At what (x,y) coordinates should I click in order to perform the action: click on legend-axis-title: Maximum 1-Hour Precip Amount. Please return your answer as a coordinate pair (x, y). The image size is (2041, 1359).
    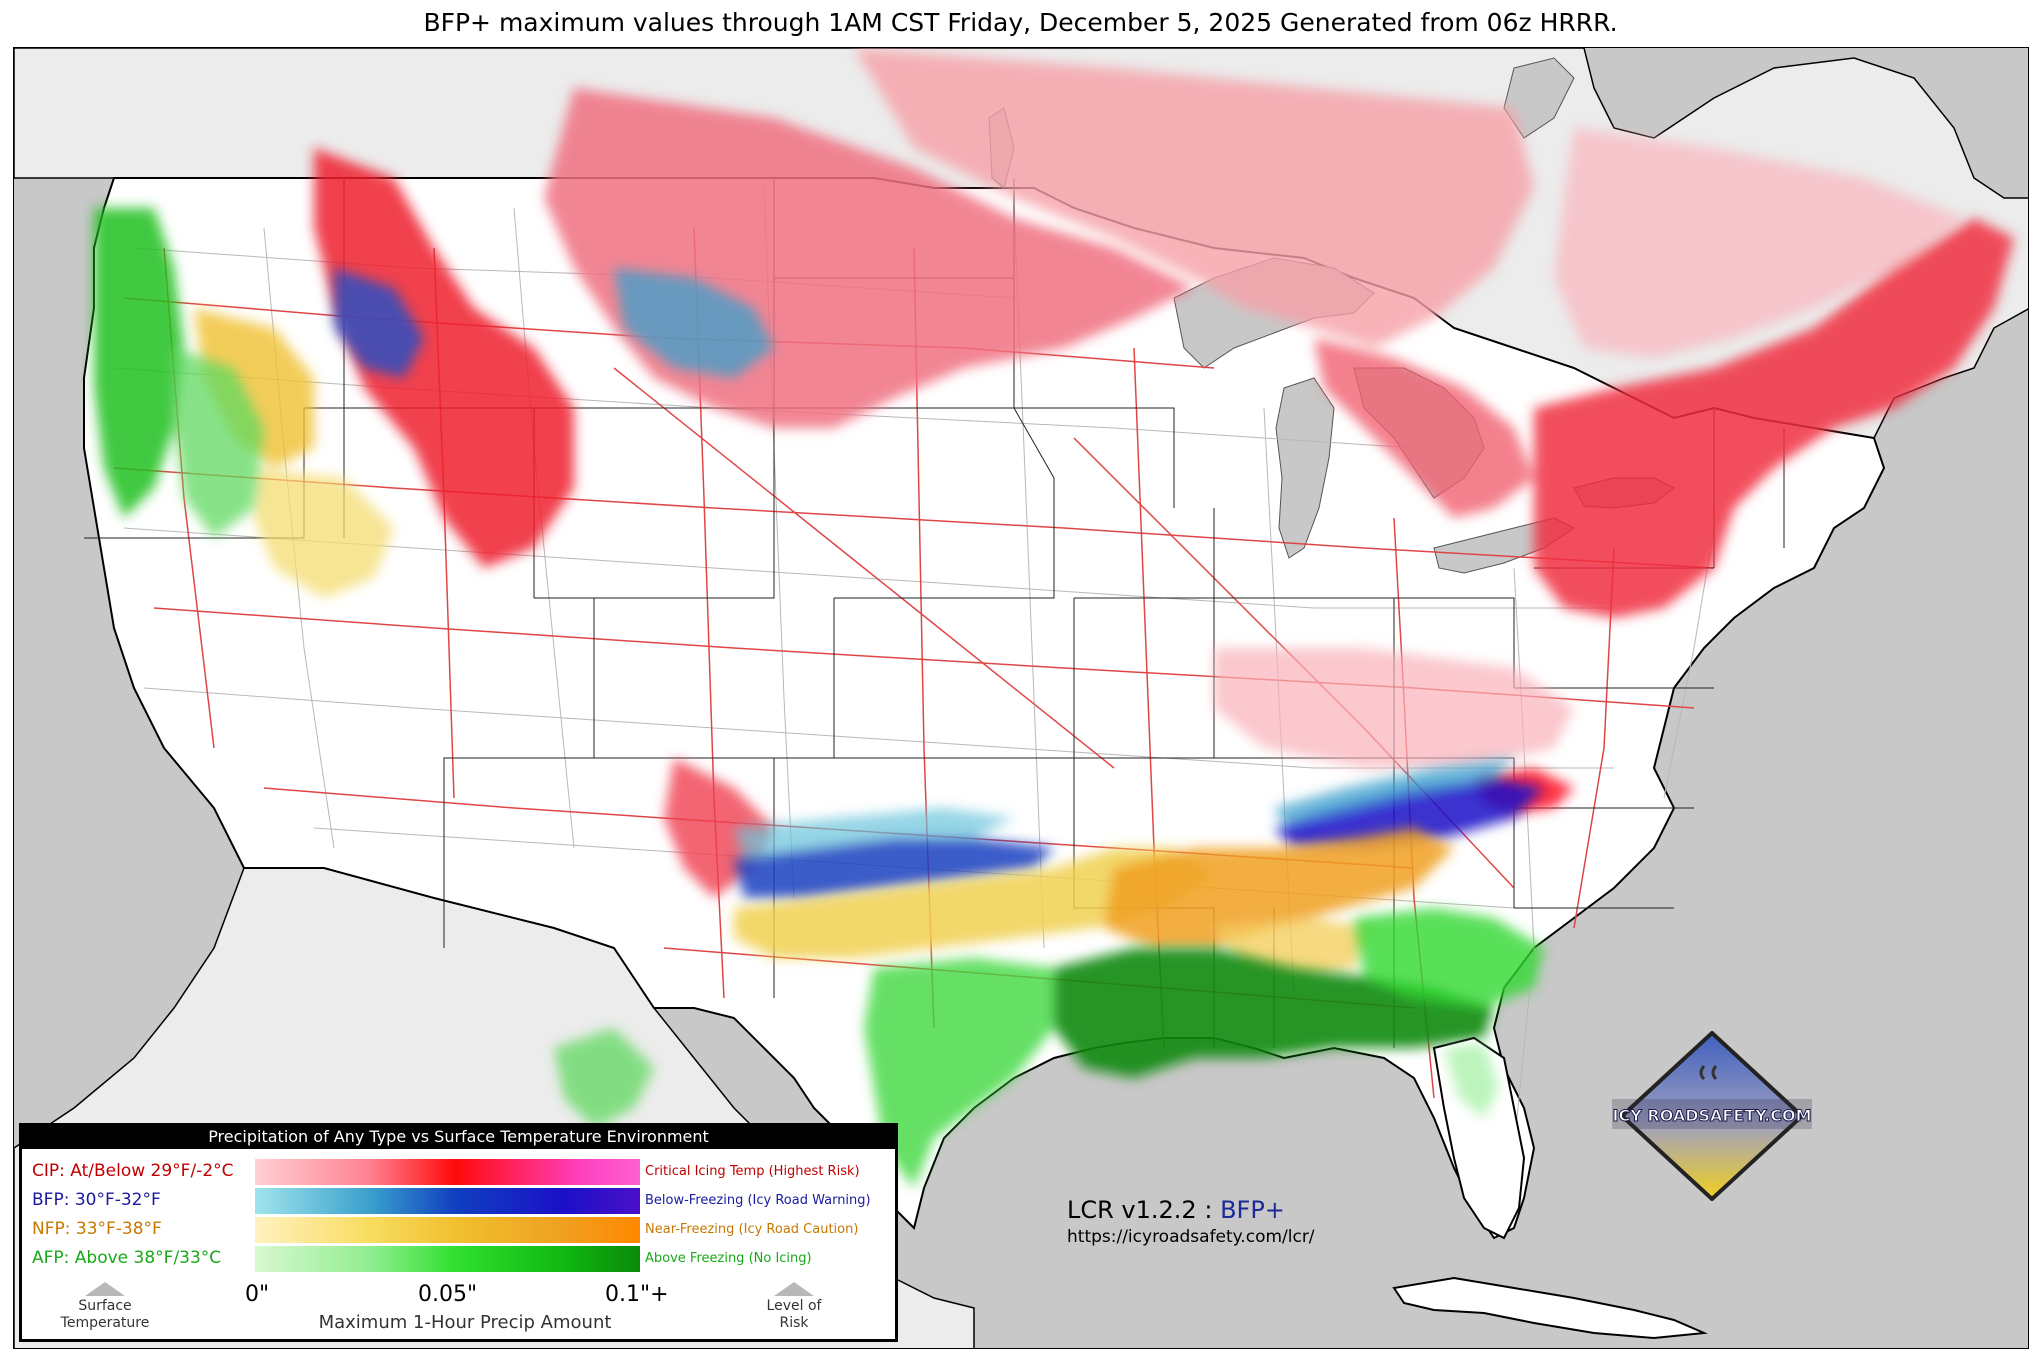
    Looking at the image, I should click on (465, 1322).